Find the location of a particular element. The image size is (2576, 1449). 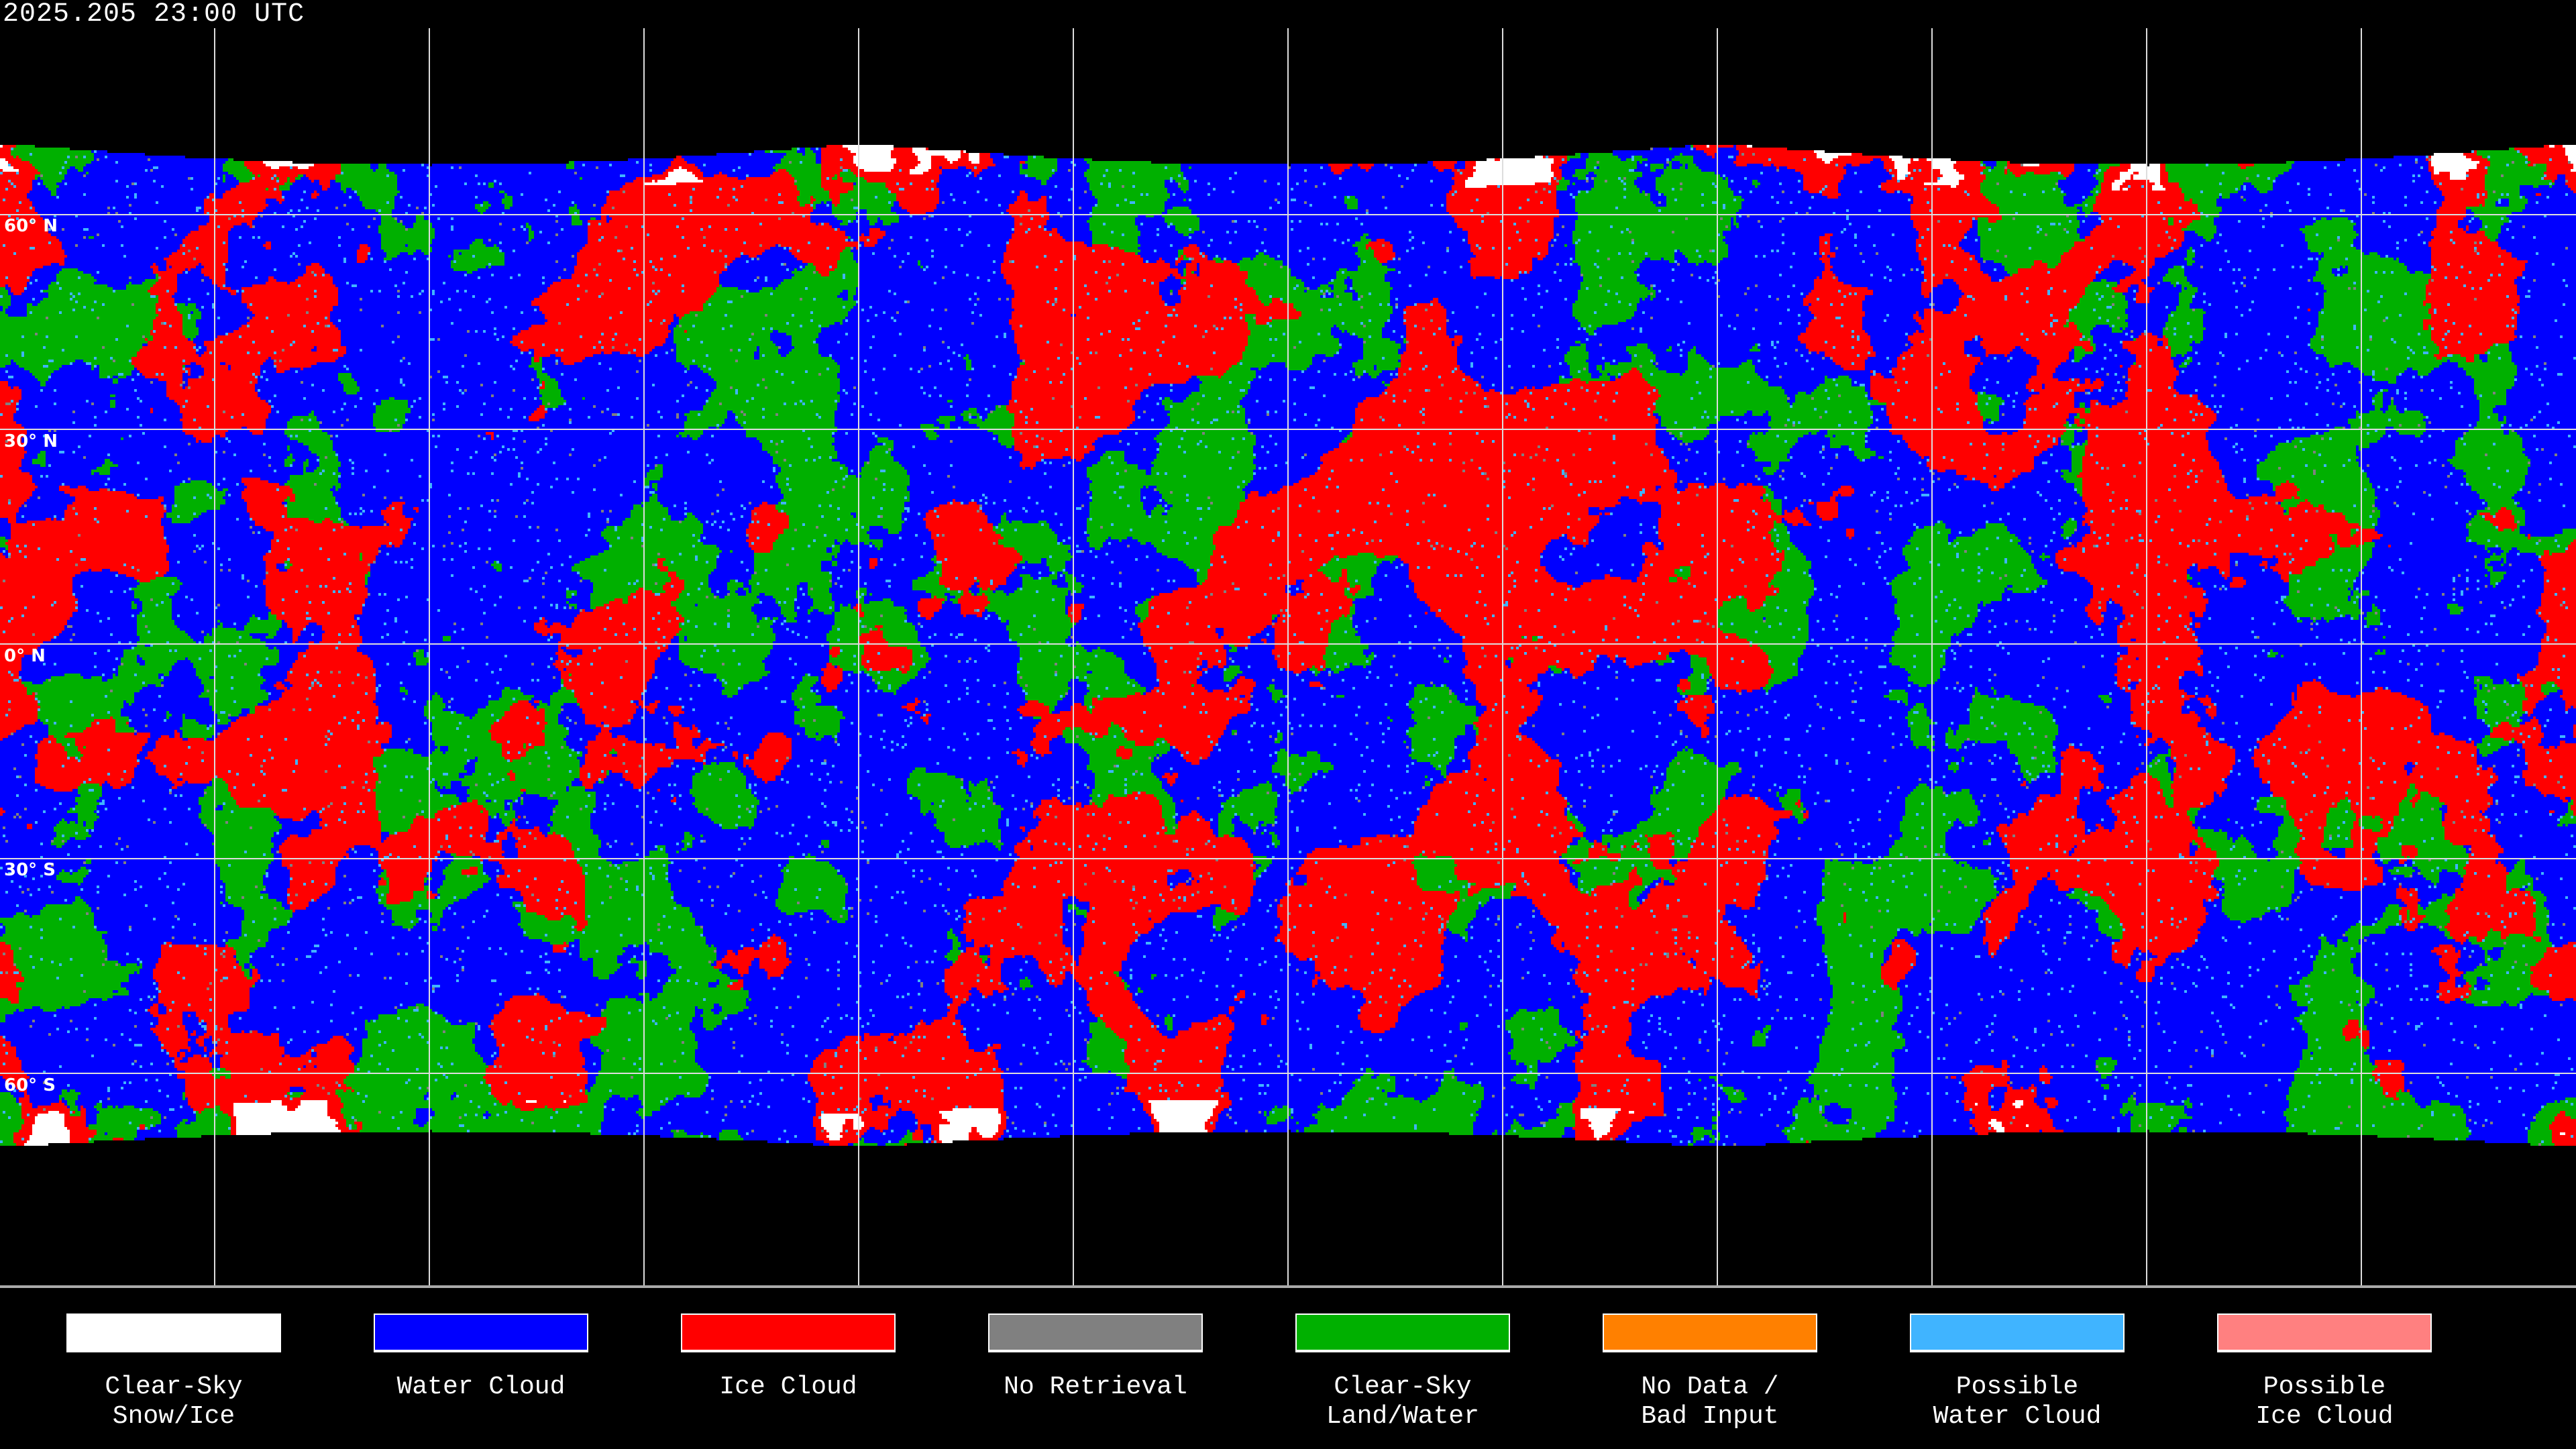

legend-item-clear-sky-land-water: Clear-Sky Land/Water is located at coordinates (1402, 1372).